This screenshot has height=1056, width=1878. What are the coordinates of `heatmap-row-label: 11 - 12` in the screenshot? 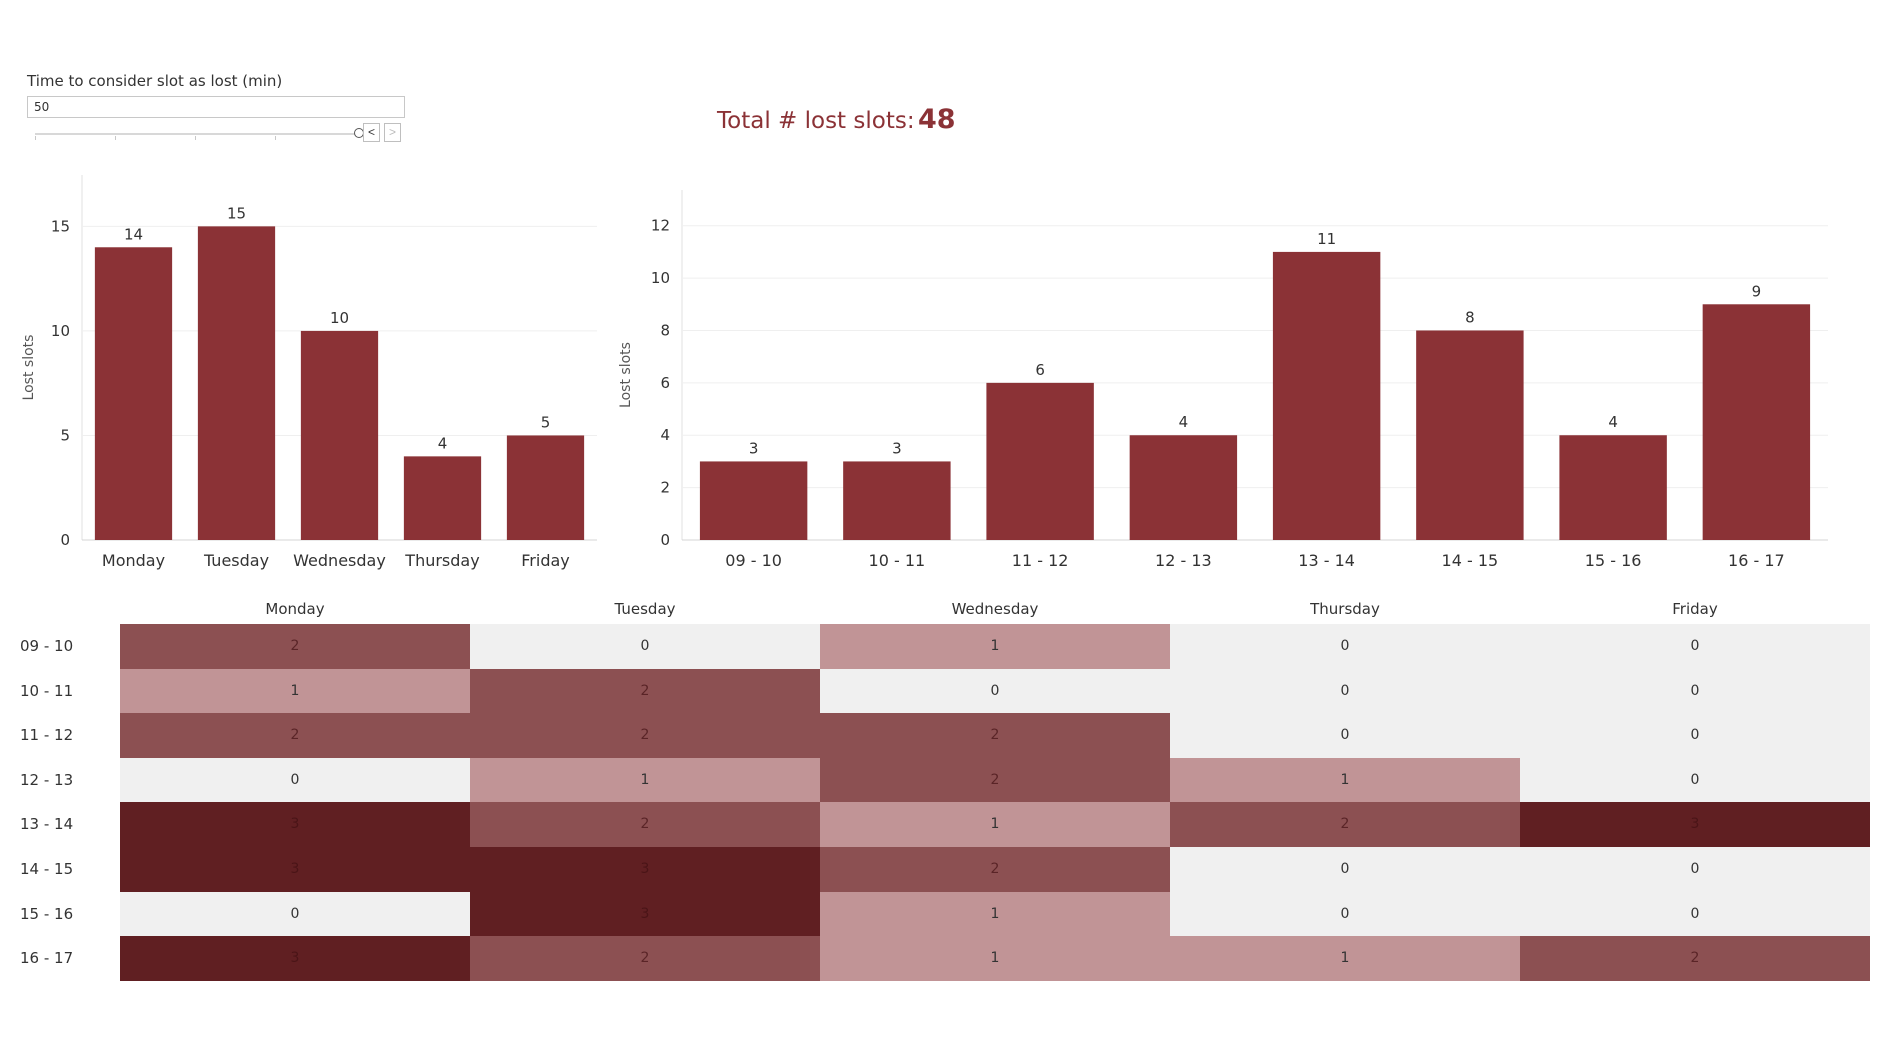 It's located at (47, 735).